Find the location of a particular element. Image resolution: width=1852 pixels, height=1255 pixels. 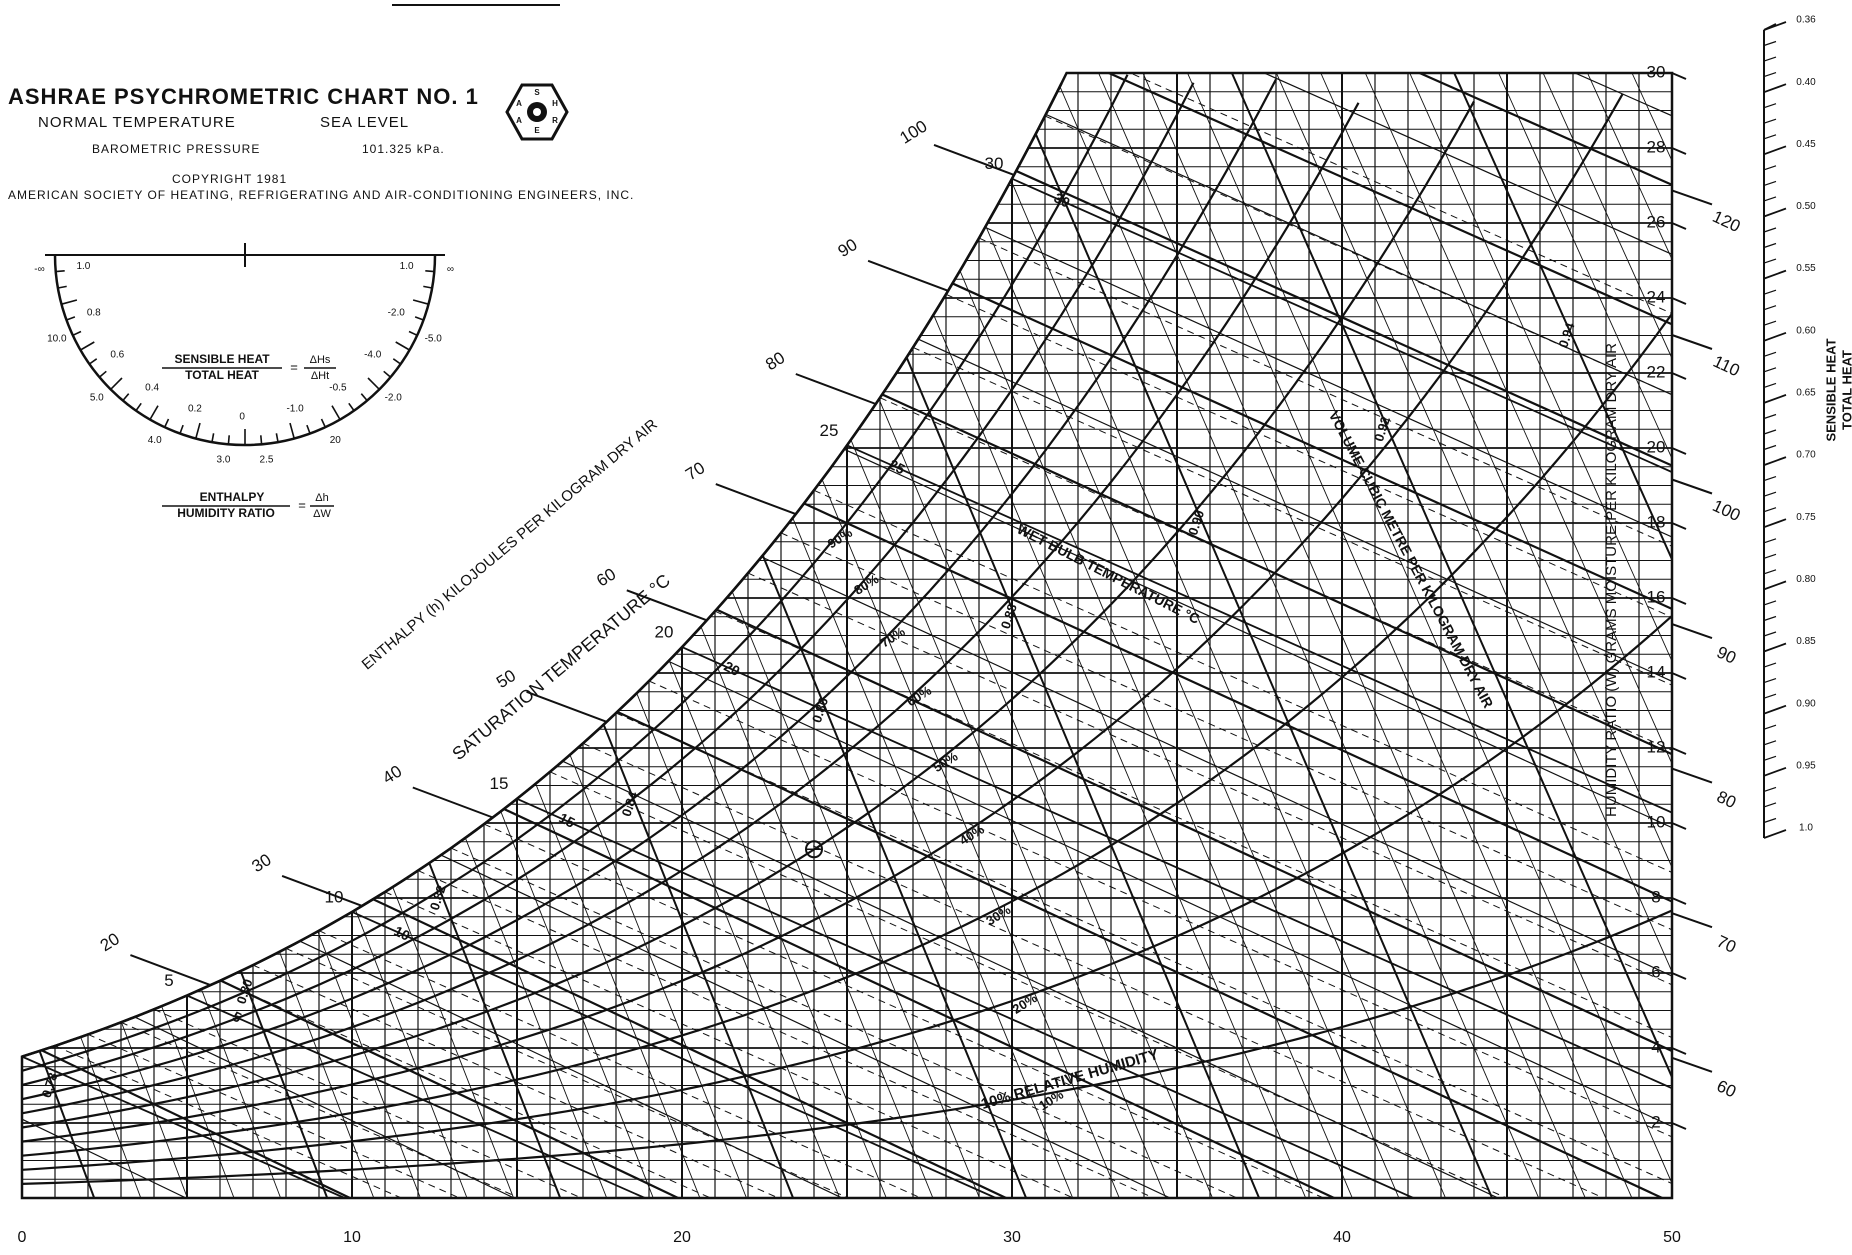

enthalpy-left-label: 60 is located at coordinates (606, 577).